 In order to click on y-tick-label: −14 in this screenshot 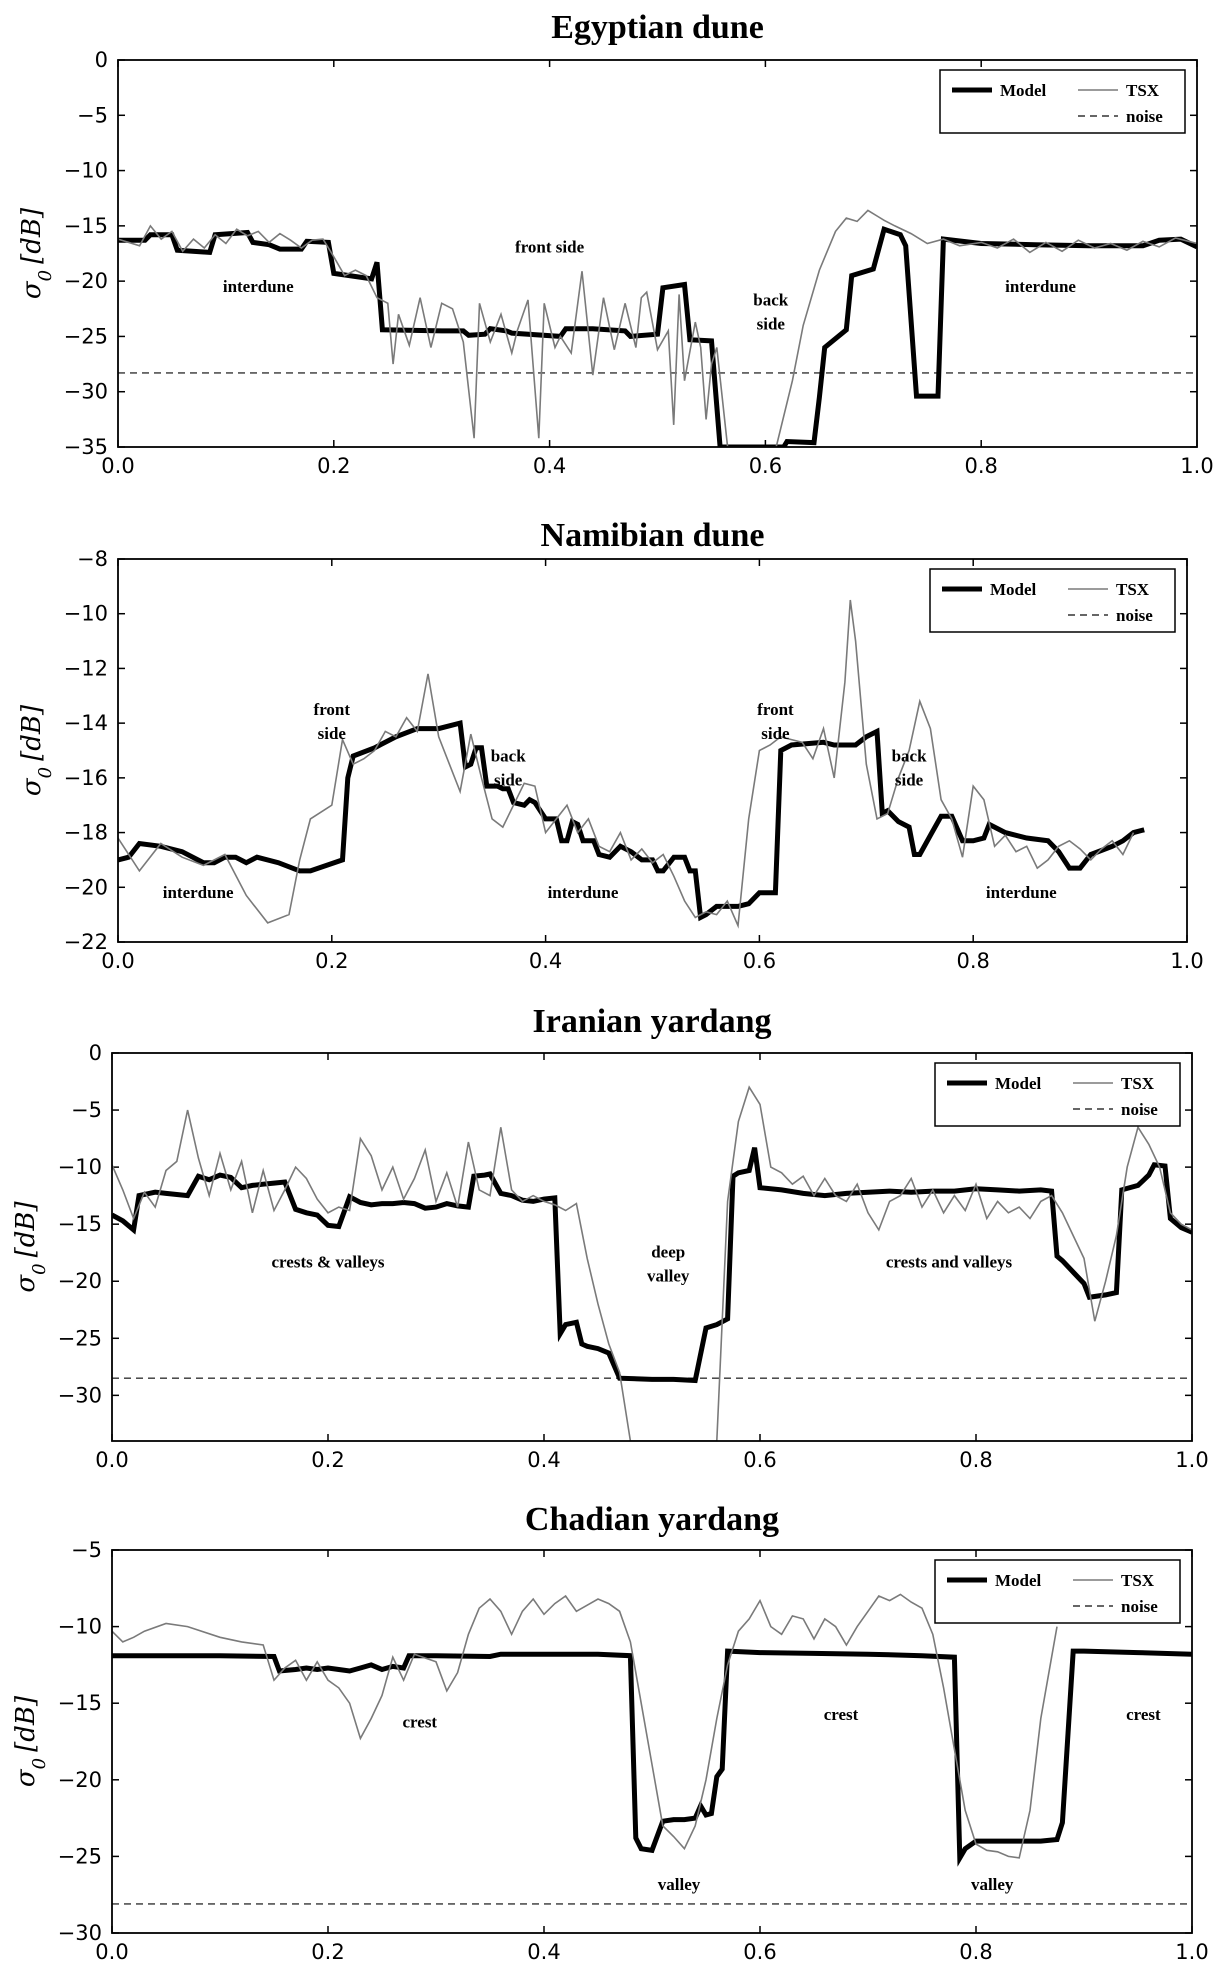, I will do `click(86, 723)`.